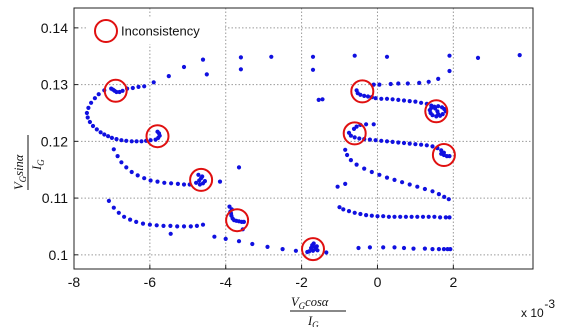 The width and height of the screenshot is (564, 327). What do you see at coordinates (532, 313) in the screenshot?
I see `x-exponent-label: x 10` at bounding box center [532, 313].